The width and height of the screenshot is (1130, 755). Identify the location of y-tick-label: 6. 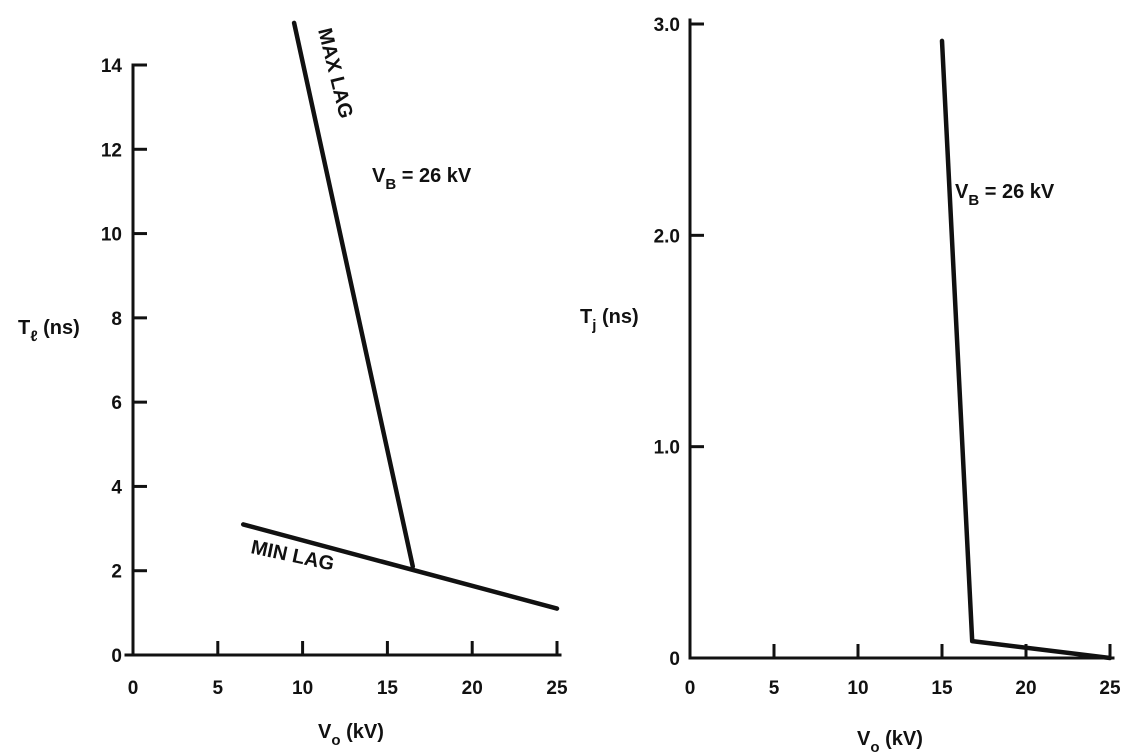
(116, 403).